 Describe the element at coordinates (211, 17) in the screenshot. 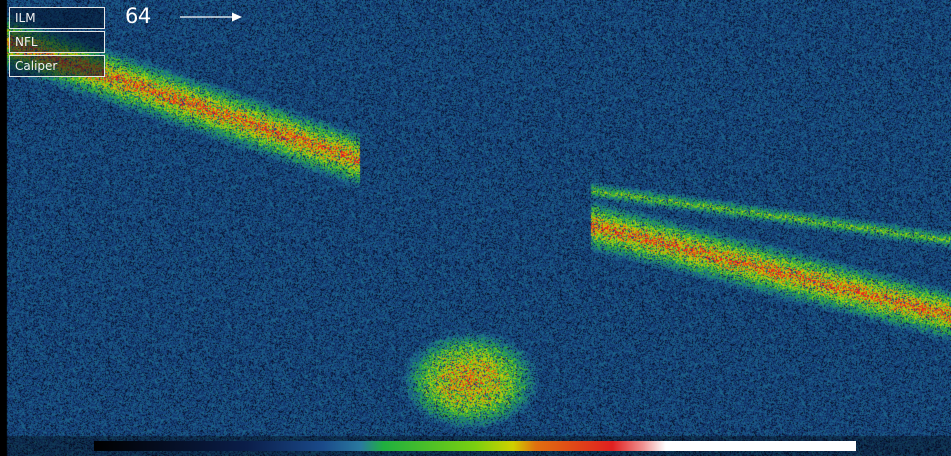

I see `arrow-right-icon` at that location.